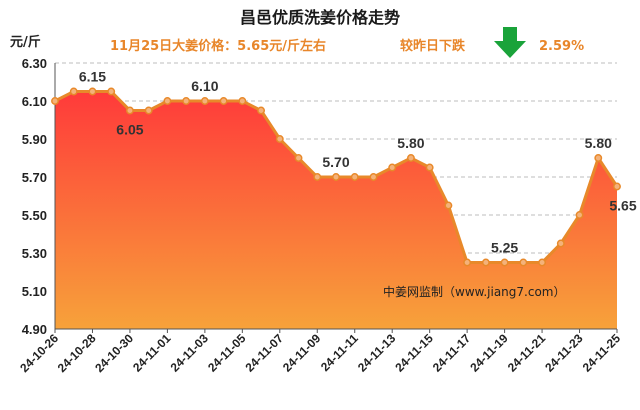  What do you see at coordinates (474, 291) in the screenshot?
I see `watermark: 中姜网监制（www.jiang7.com）` at bounding box center [474, 291].